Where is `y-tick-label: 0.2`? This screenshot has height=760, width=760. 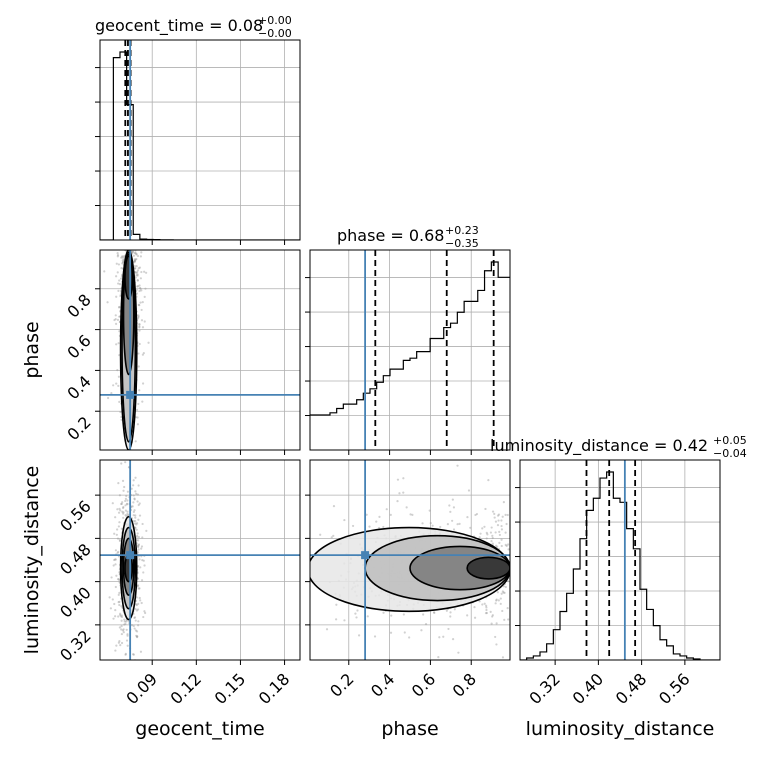
y-tick-label: 0.2 is located at coordinates (78, 428).